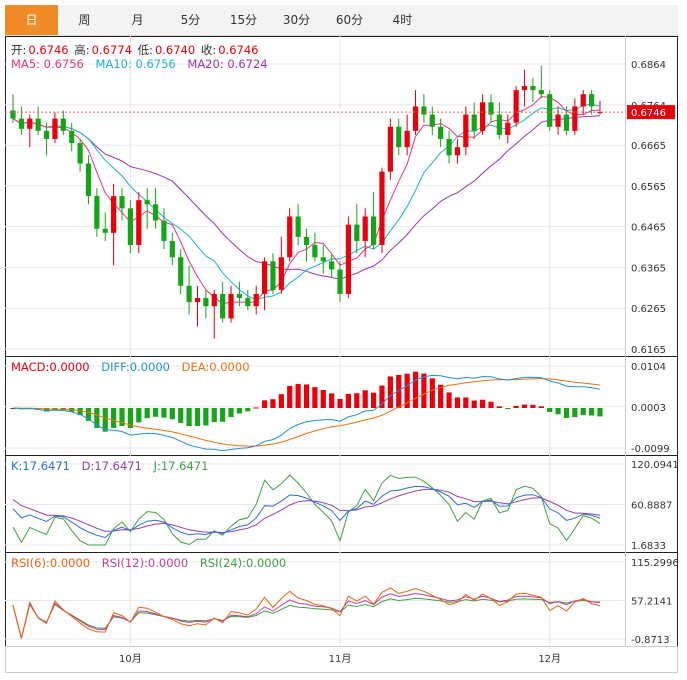 The image size is (687, 680). What do you see at coordinates (349, 20) in the screenshot?
I see `tab-6: 60分` at bounding box center [349, 20].